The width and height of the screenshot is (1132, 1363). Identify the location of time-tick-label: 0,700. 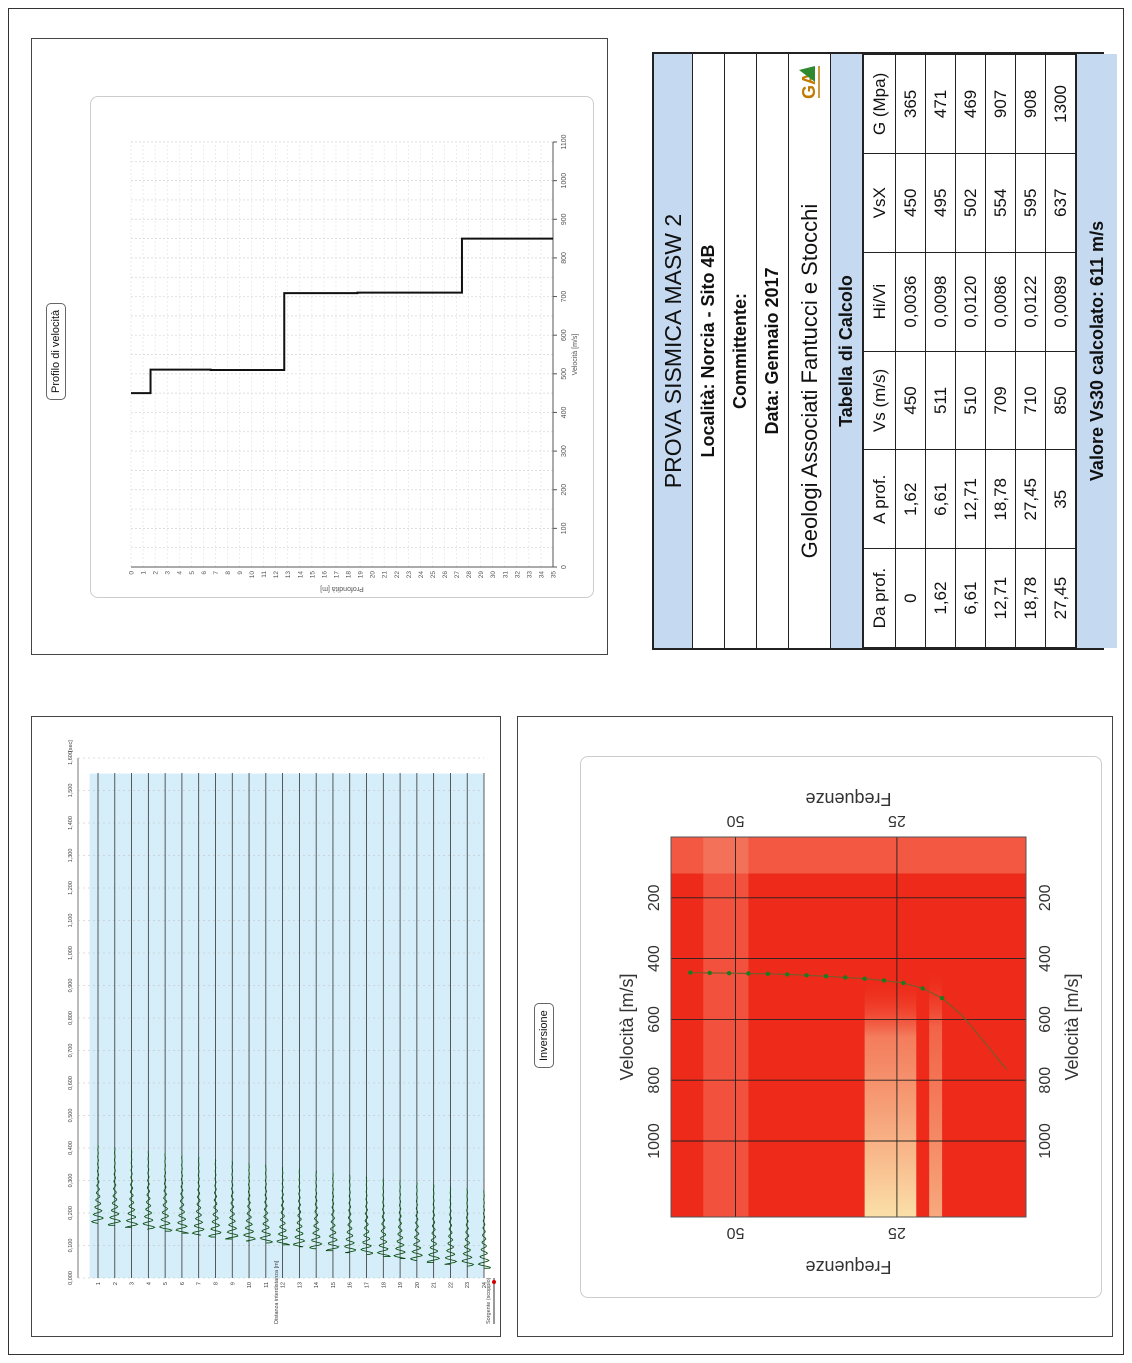
(71, 1051).